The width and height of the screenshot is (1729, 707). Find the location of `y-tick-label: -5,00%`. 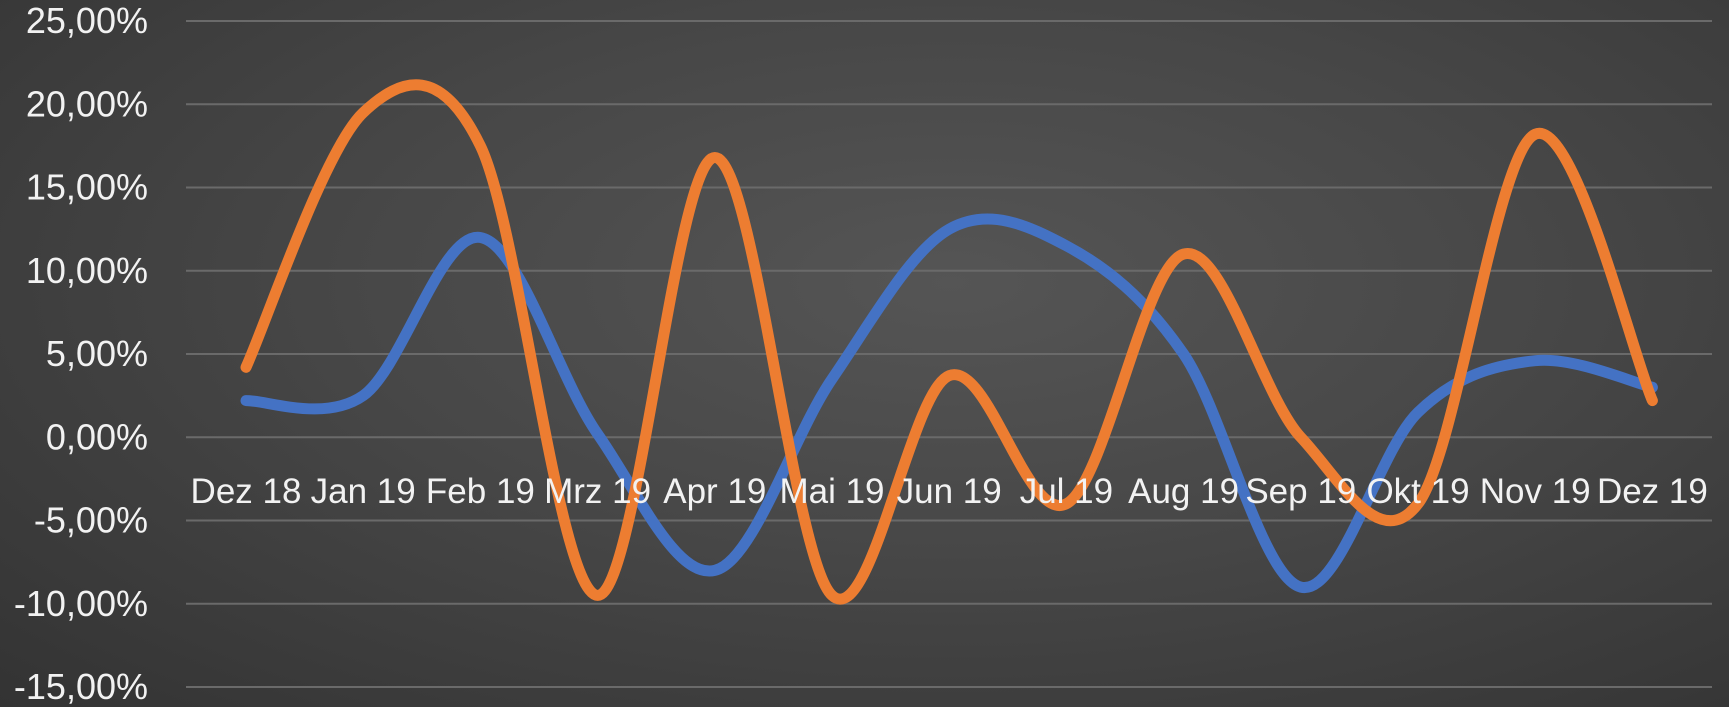

y-tick-label: -5,00% is located at coordinates (91, 520).